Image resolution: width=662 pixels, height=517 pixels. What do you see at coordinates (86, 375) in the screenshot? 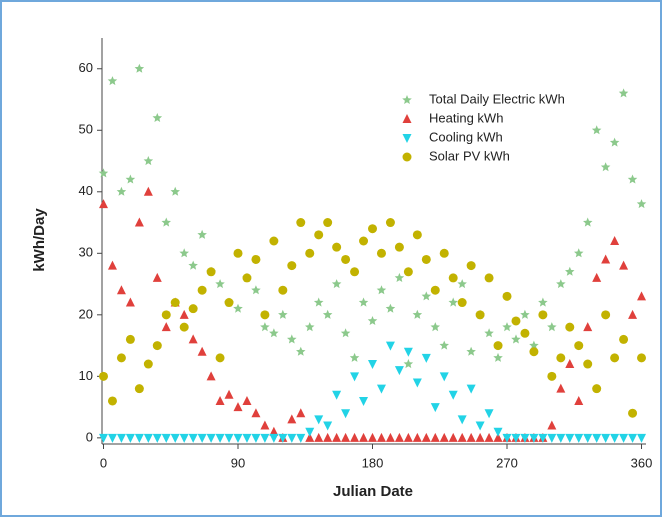
I see `y-tick-label: 10` at bounding box center [86, 375].